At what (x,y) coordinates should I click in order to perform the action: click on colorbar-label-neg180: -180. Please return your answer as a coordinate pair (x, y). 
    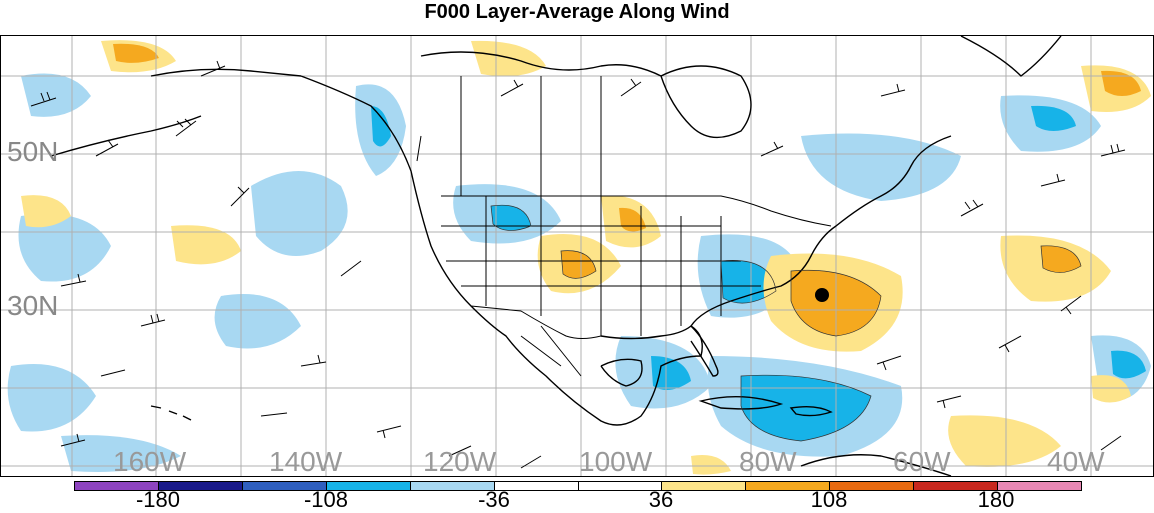
    Looking at the image, I should click on (158, 499).